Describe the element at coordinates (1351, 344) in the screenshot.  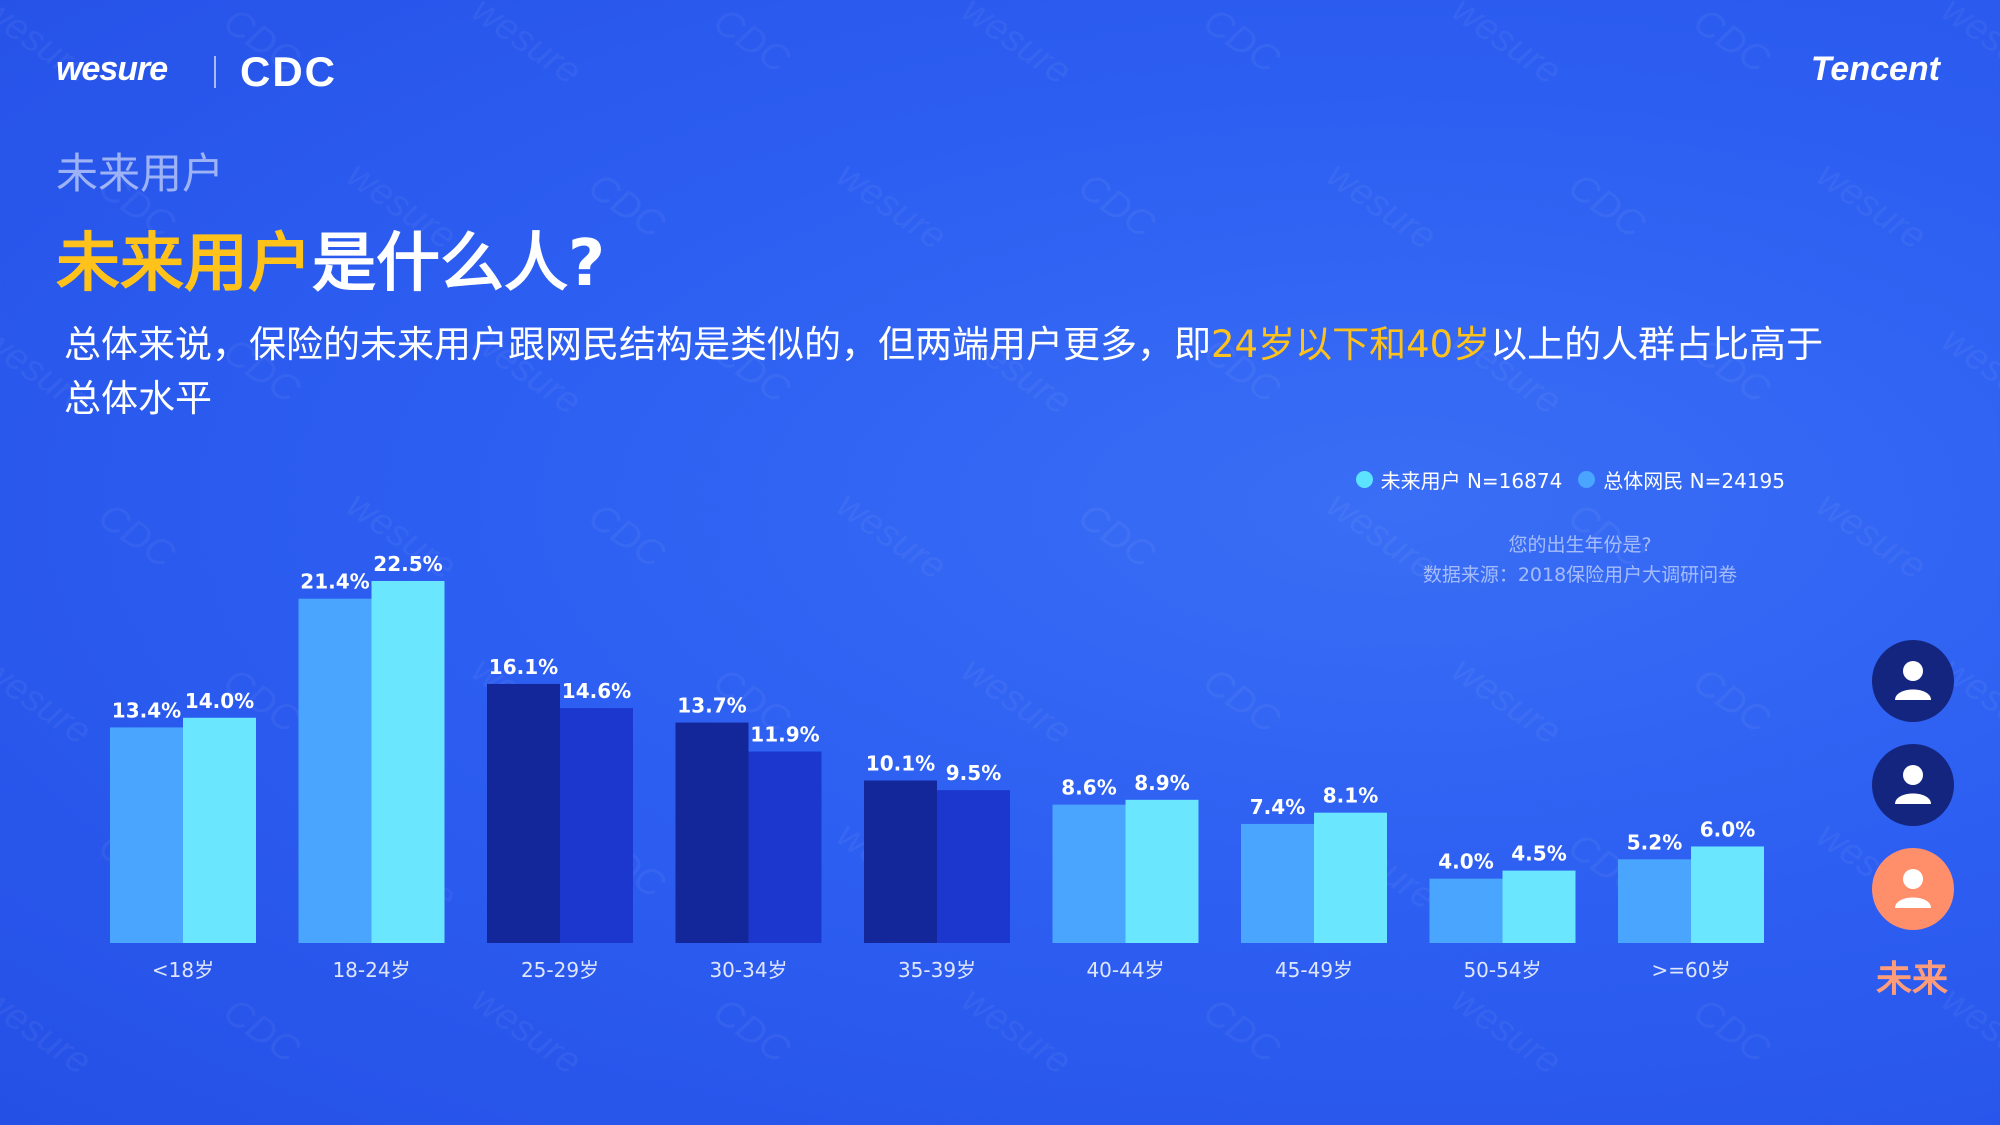
I see `description-highlight: 24岁以下和40岁` at that location.